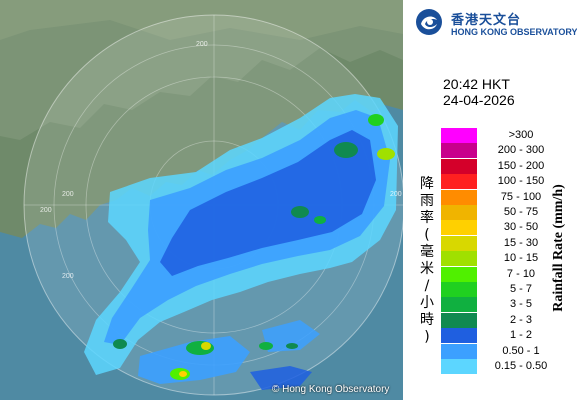 This screenshot has width=577, height=400. What do you see at coordinates (521, 135) in the screenshot?
I see `legend-label: >300` at bounding box center [521, 135].